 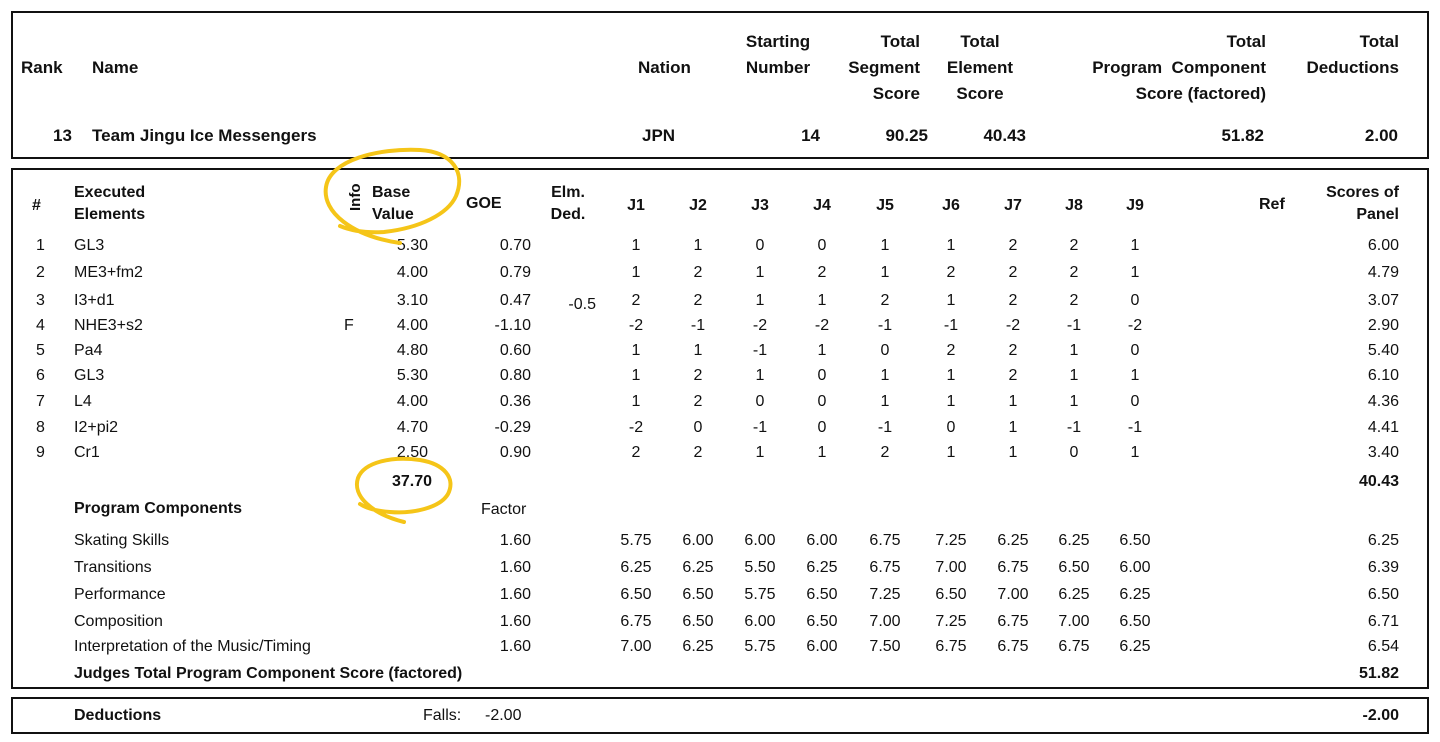 I want to click on element-row-panel-score: 5.40, so click(x=1383, y=350).